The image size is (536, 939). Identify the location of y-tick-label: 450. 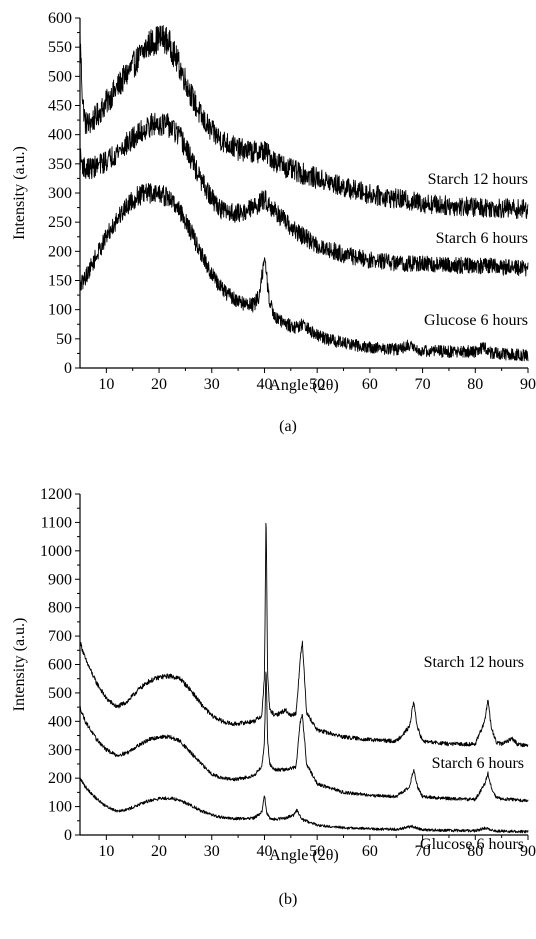
(60, 106).